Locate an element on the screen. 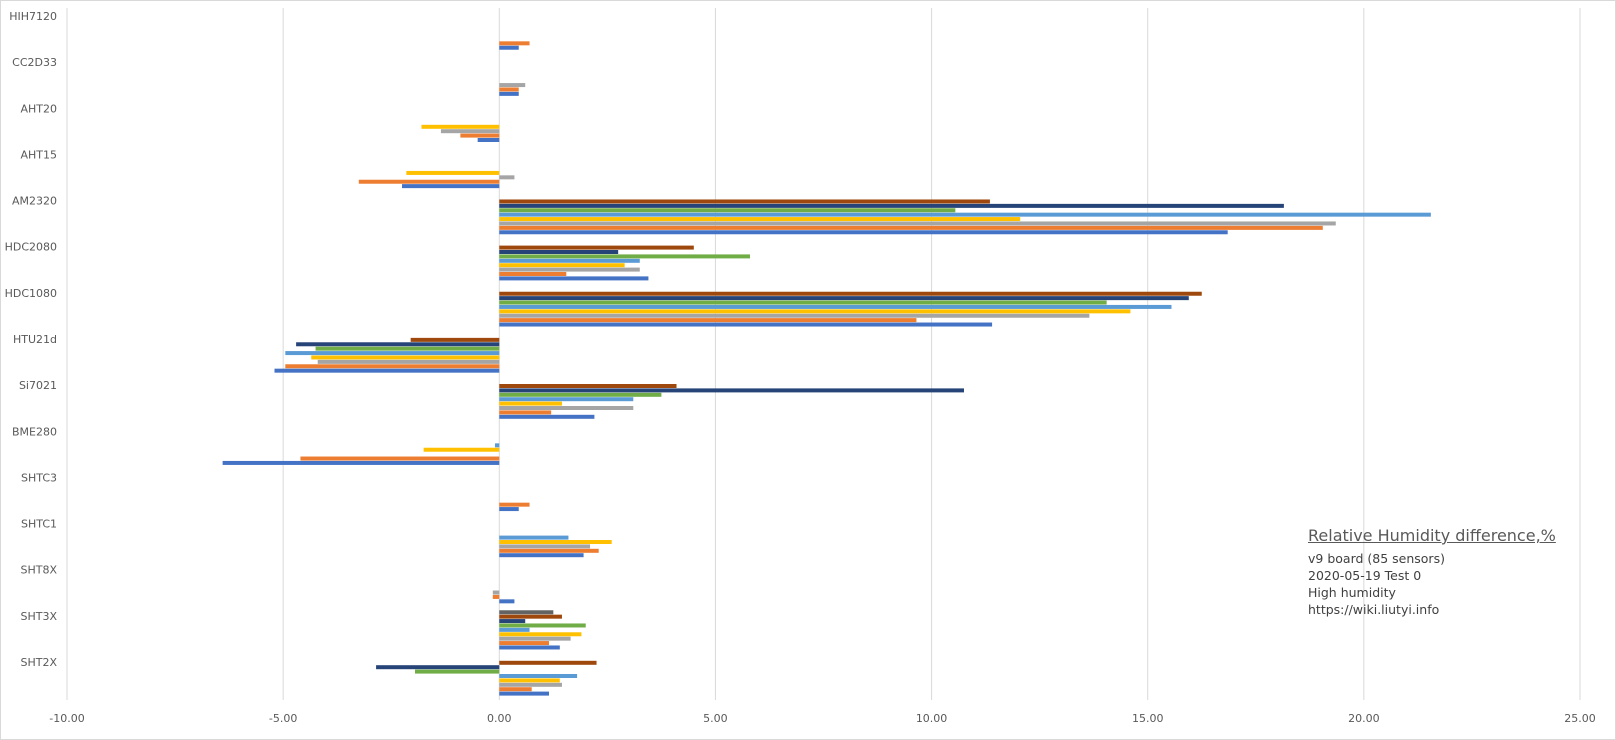  x-tick-label: 25.00 is located at coordinates (1580, 718).